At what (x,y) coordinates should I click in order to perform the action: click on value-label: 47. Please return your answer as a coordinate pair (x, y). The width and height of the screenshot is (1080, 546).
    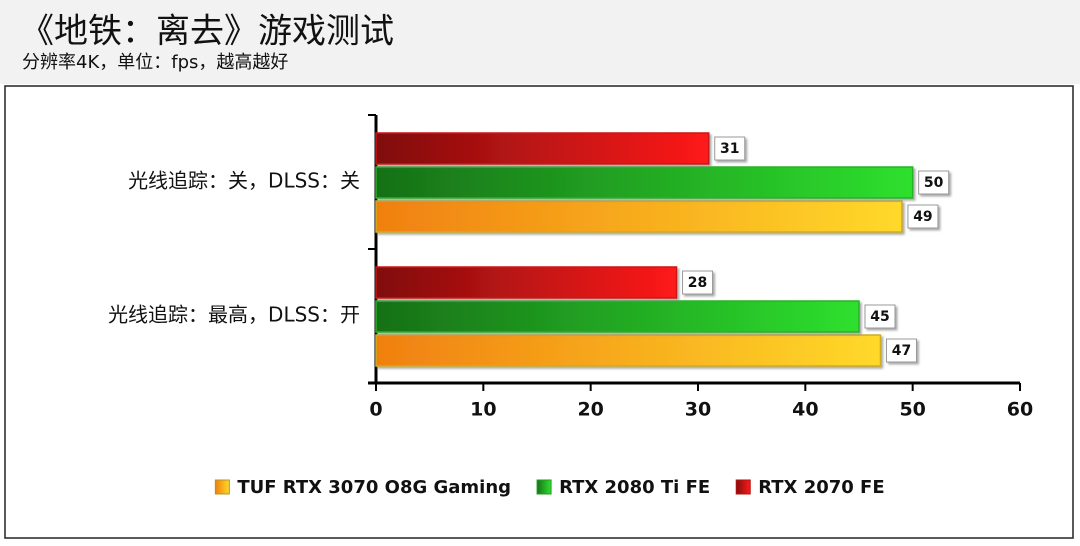
    Looking at the image, I should click on (901, 351).